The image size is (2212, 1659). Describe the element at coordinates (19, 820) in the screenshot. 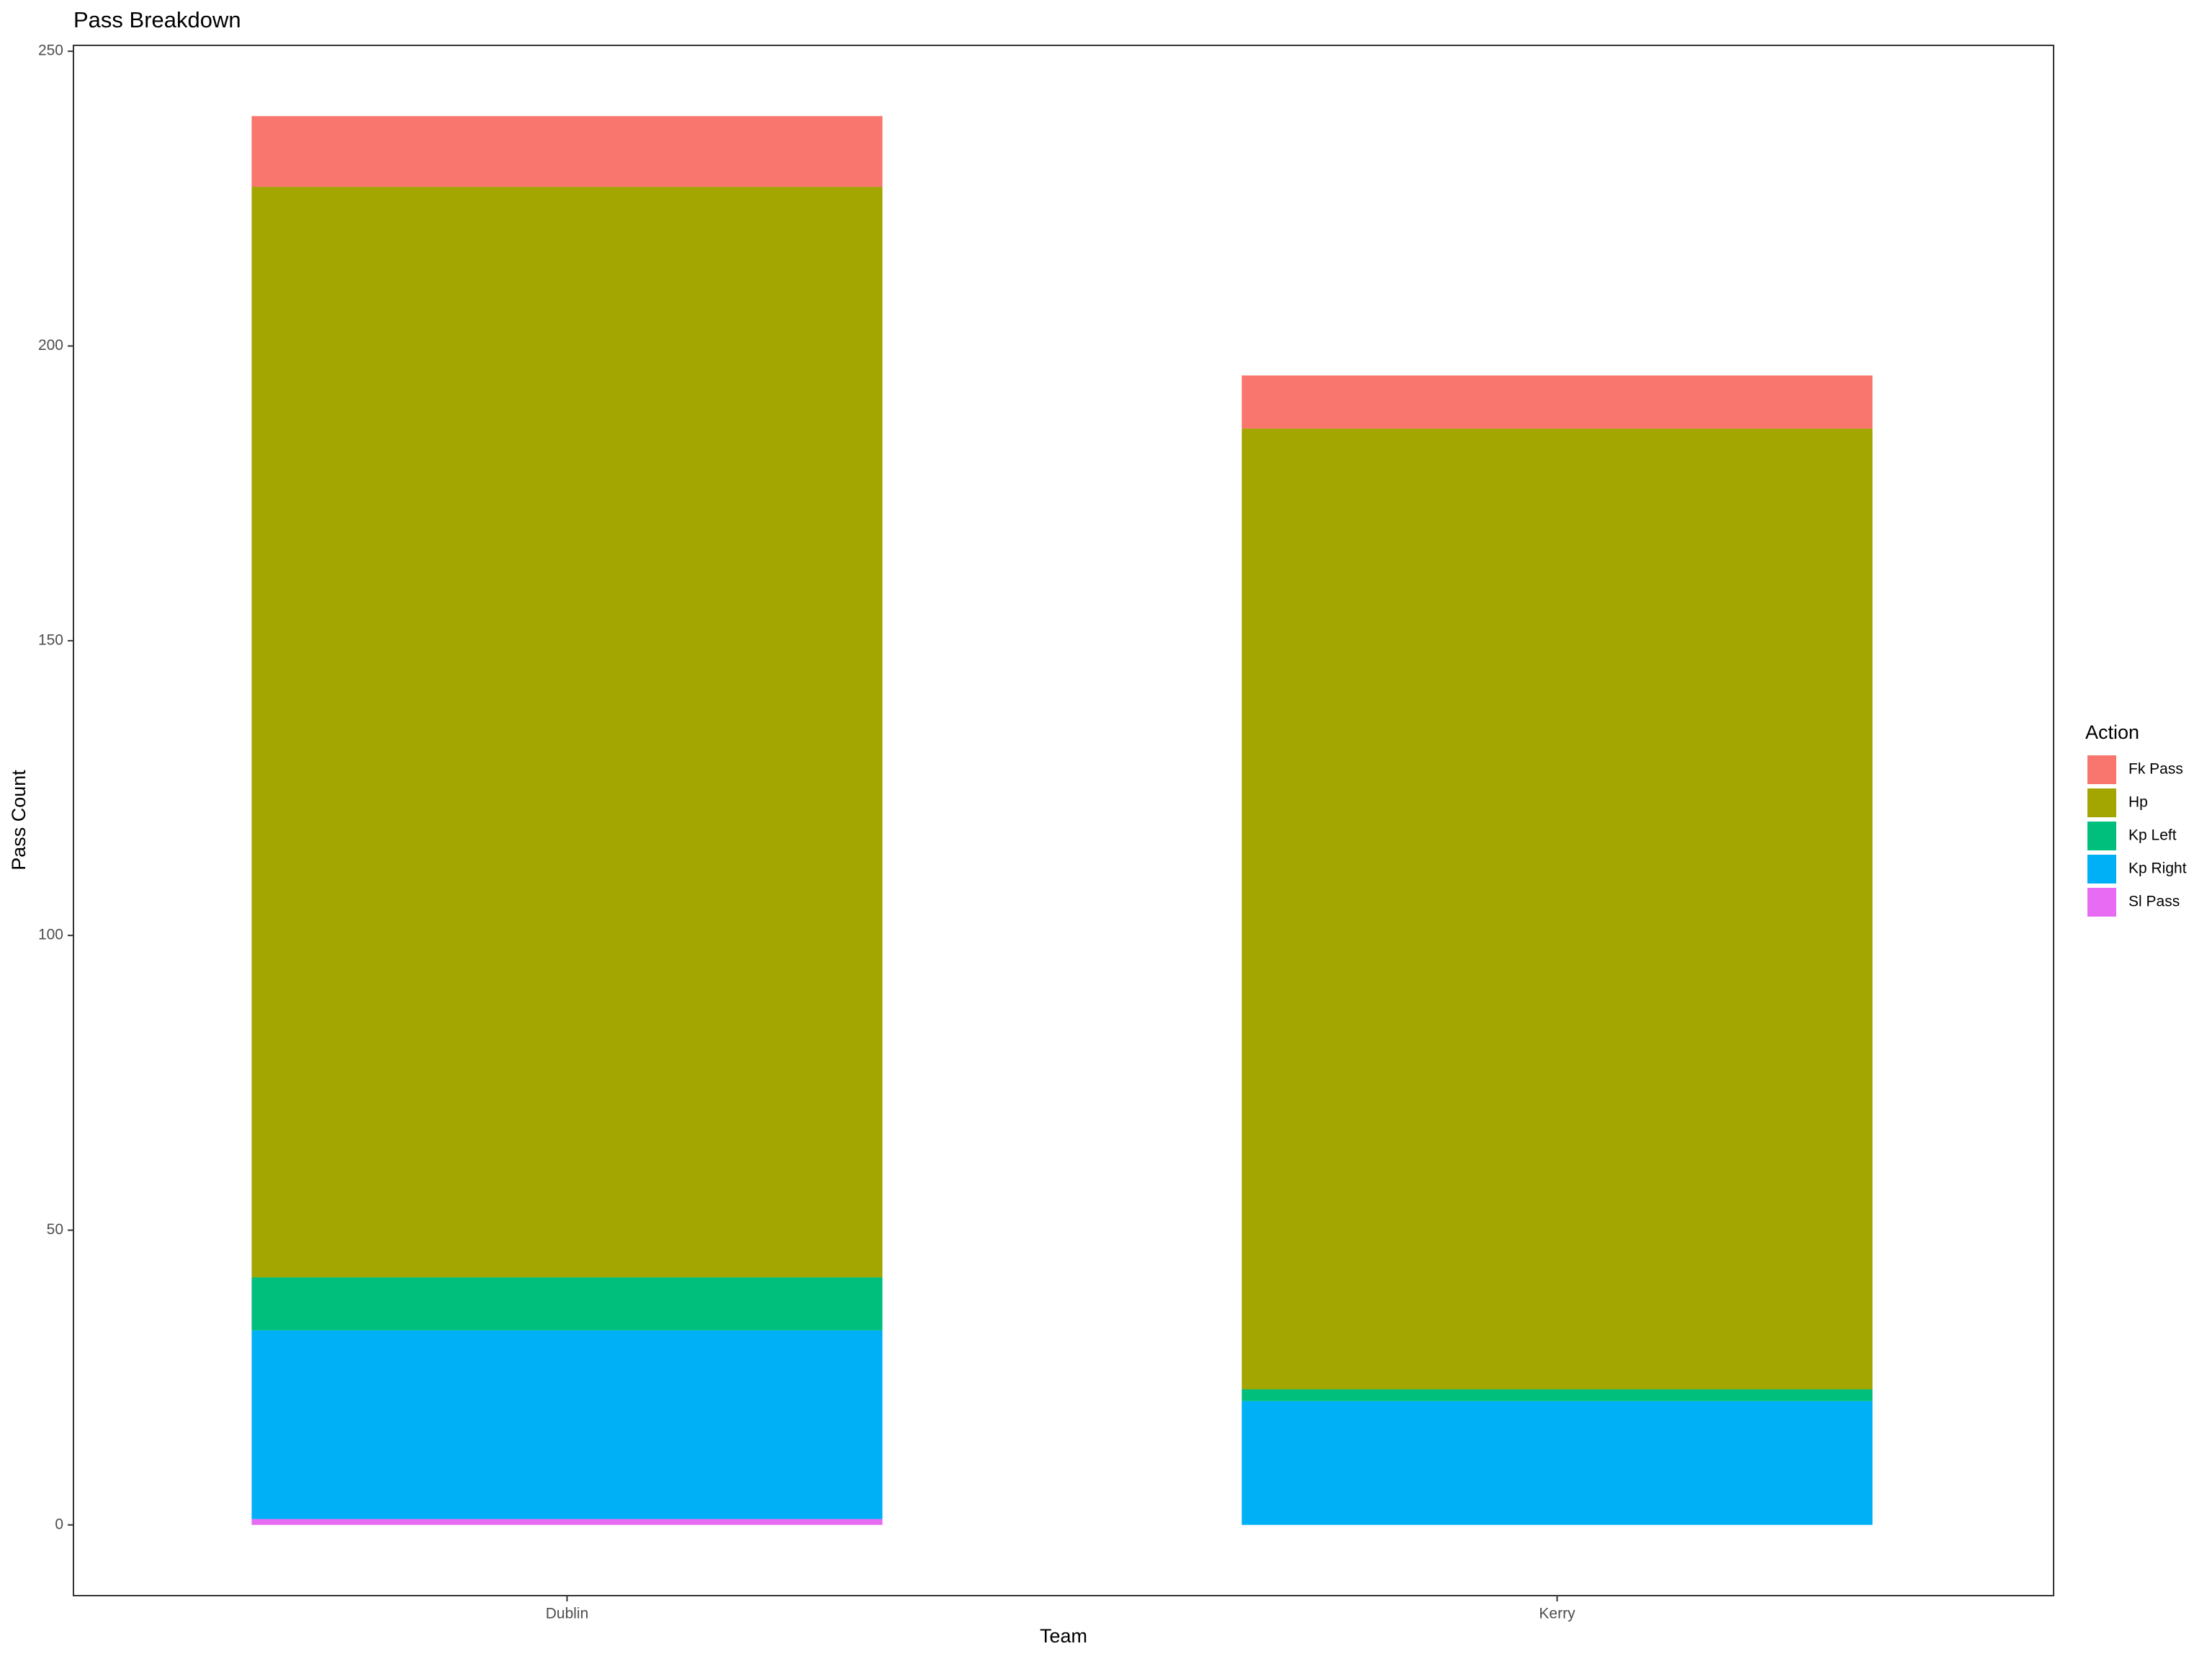

I see `y-axis-title: Pass Count` at that location.